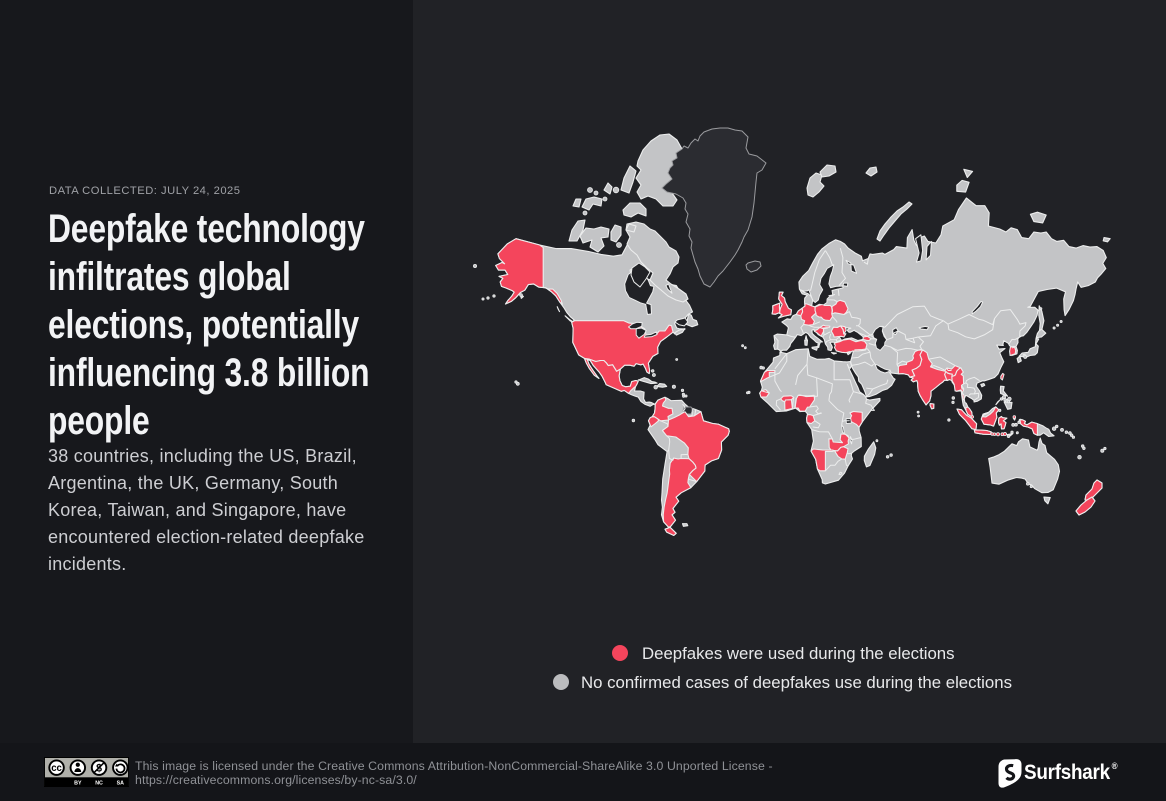  I want to click on svg-text: NC, so click(99, 784).